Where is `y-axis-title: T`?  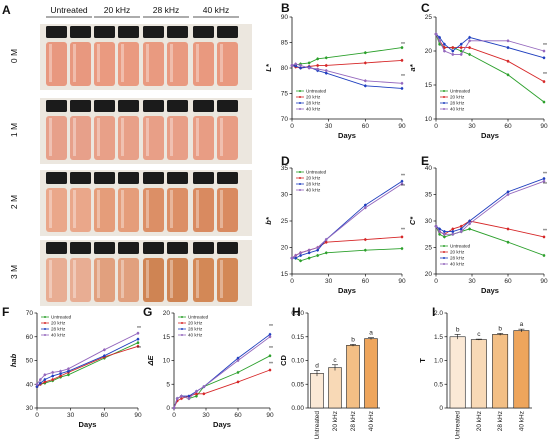
y-axis-title: T is located at coordinates (422, 360).